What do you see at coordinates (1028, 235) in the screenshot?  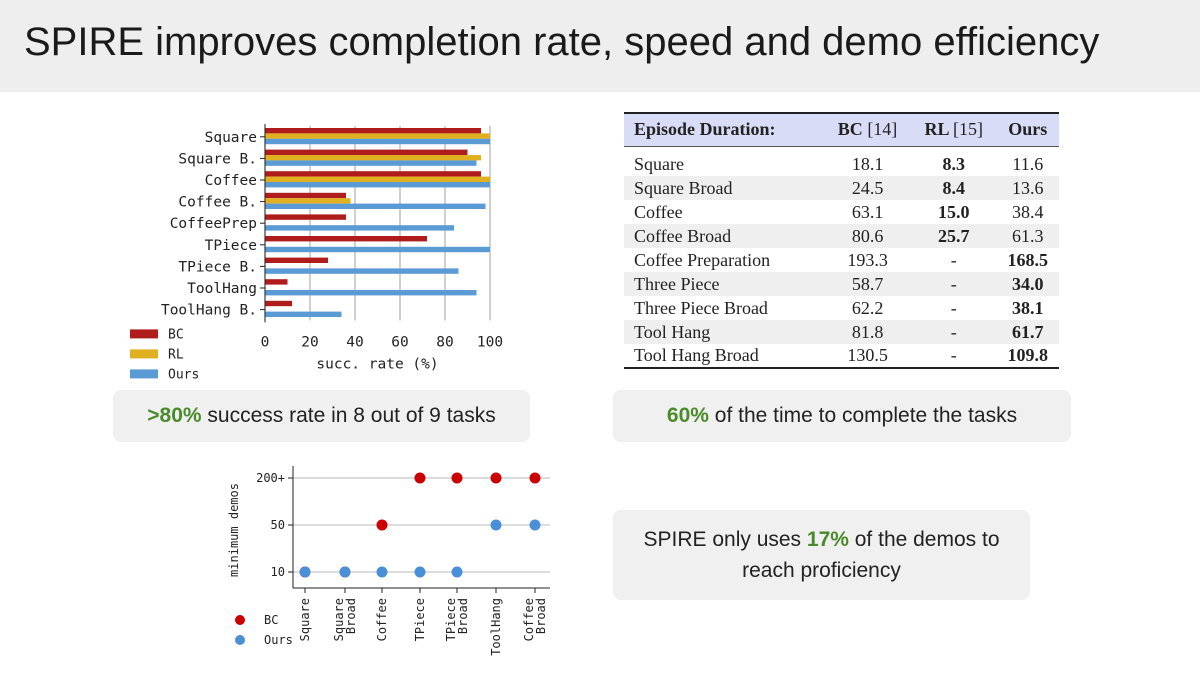 I see `cell-ours: 61.3` at bounding box center [1028, 235].